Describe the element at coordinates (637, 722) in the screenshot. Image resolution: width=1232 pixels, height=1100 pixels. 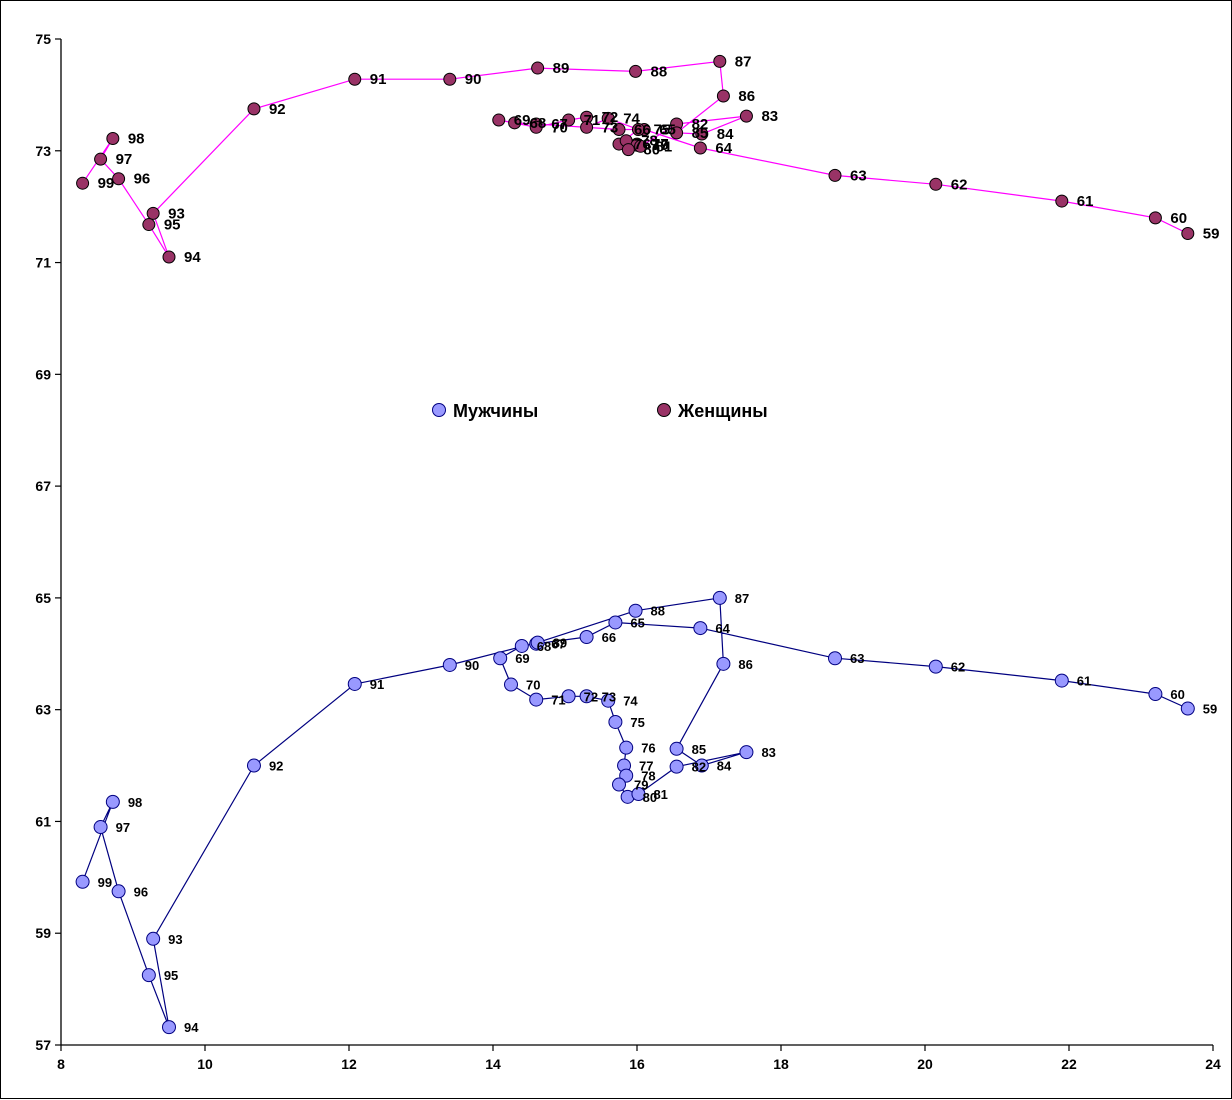
I see `data-label: 75` at that location.